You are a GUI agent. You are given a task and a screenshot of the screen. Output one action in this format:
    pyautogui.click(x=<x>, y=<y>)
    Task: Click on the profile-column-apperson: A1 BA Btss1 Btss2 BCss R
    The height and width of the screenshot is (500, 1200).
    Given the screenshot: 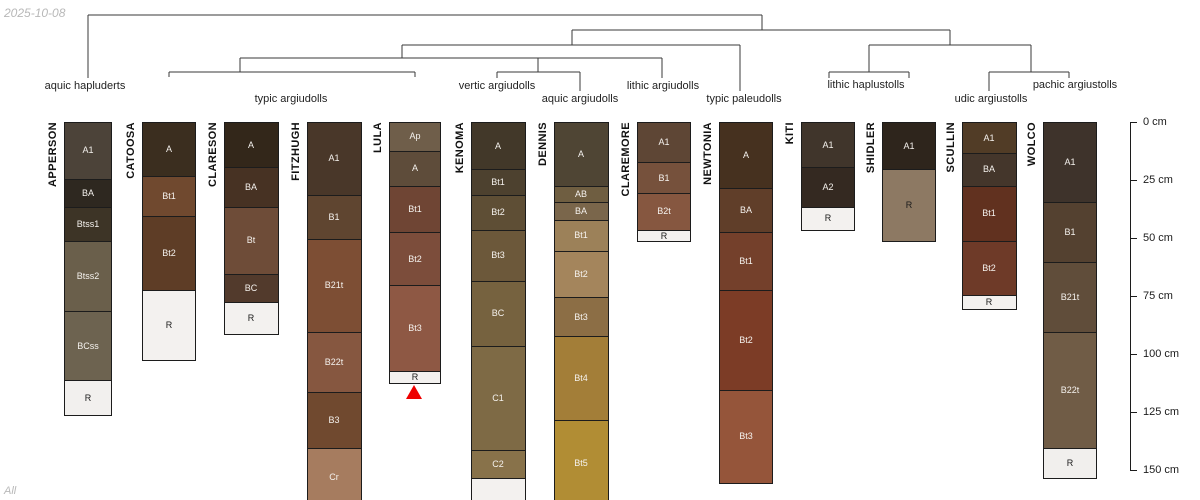 What is the action you would take?
    pyautogui.click(x=88, y=269)
    